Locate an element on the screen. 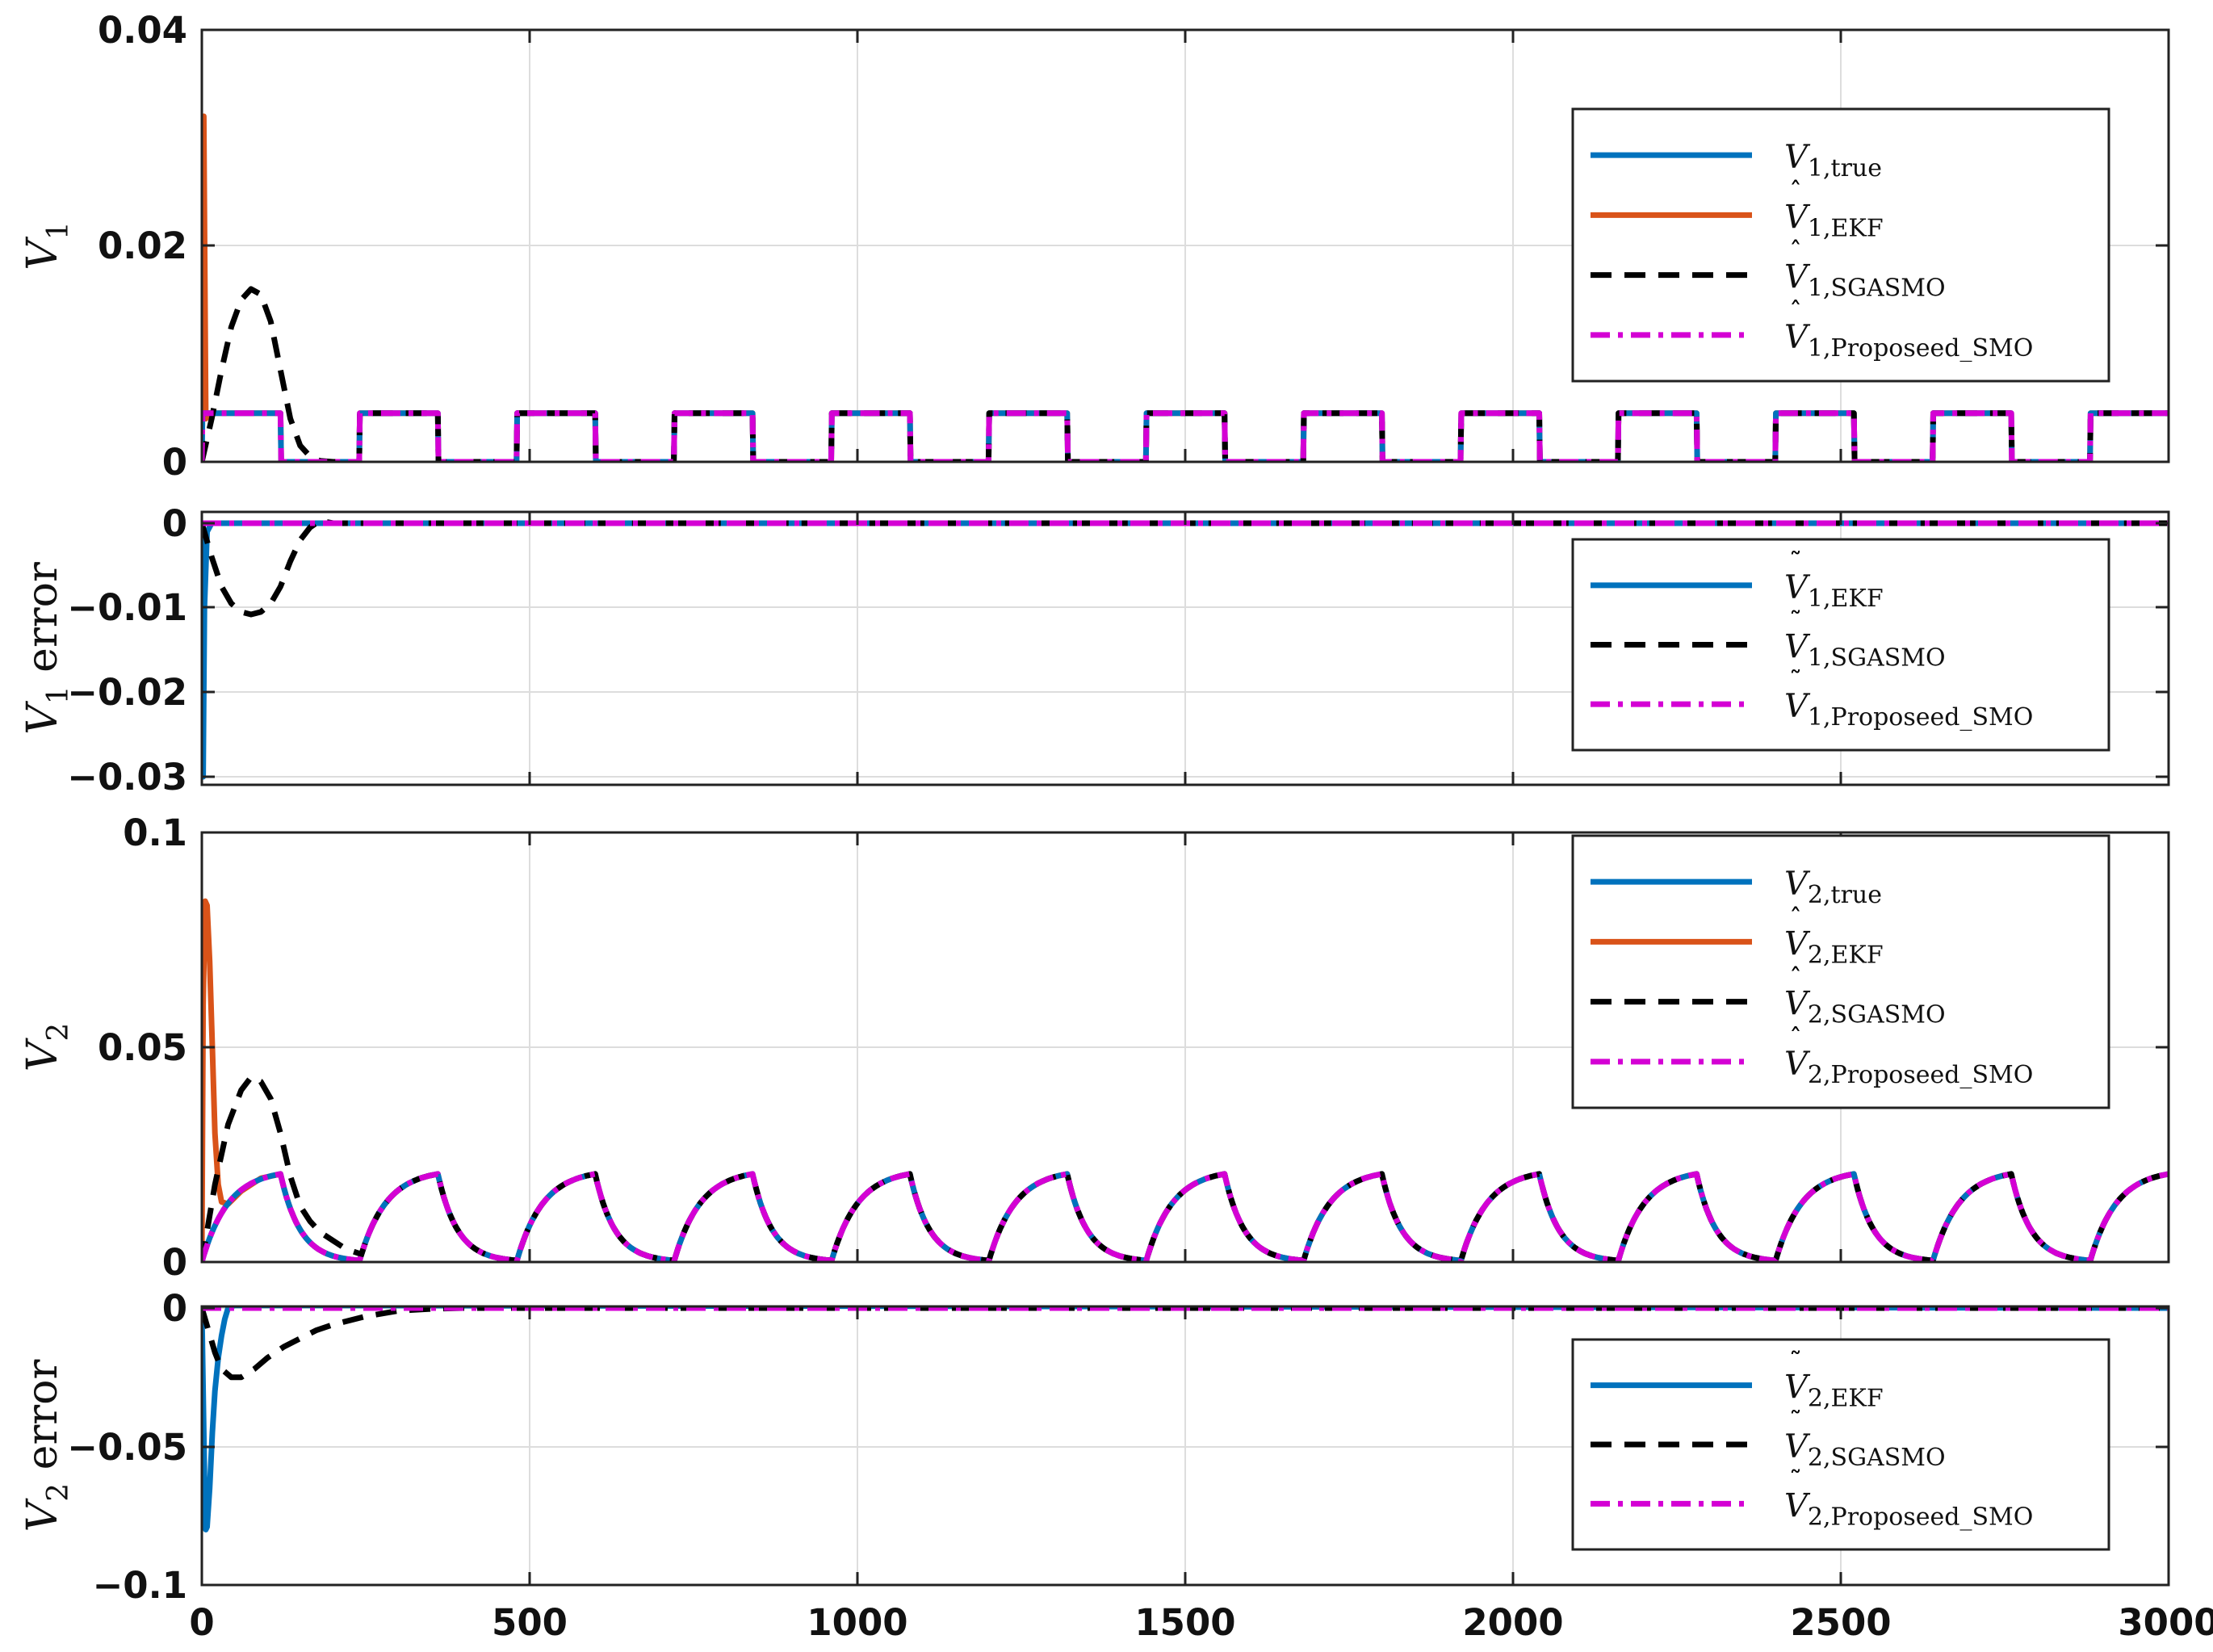 The height and width of the screenshot is (1652, 2213). legend-label: V2,true is located at coordinates (1833, 887).